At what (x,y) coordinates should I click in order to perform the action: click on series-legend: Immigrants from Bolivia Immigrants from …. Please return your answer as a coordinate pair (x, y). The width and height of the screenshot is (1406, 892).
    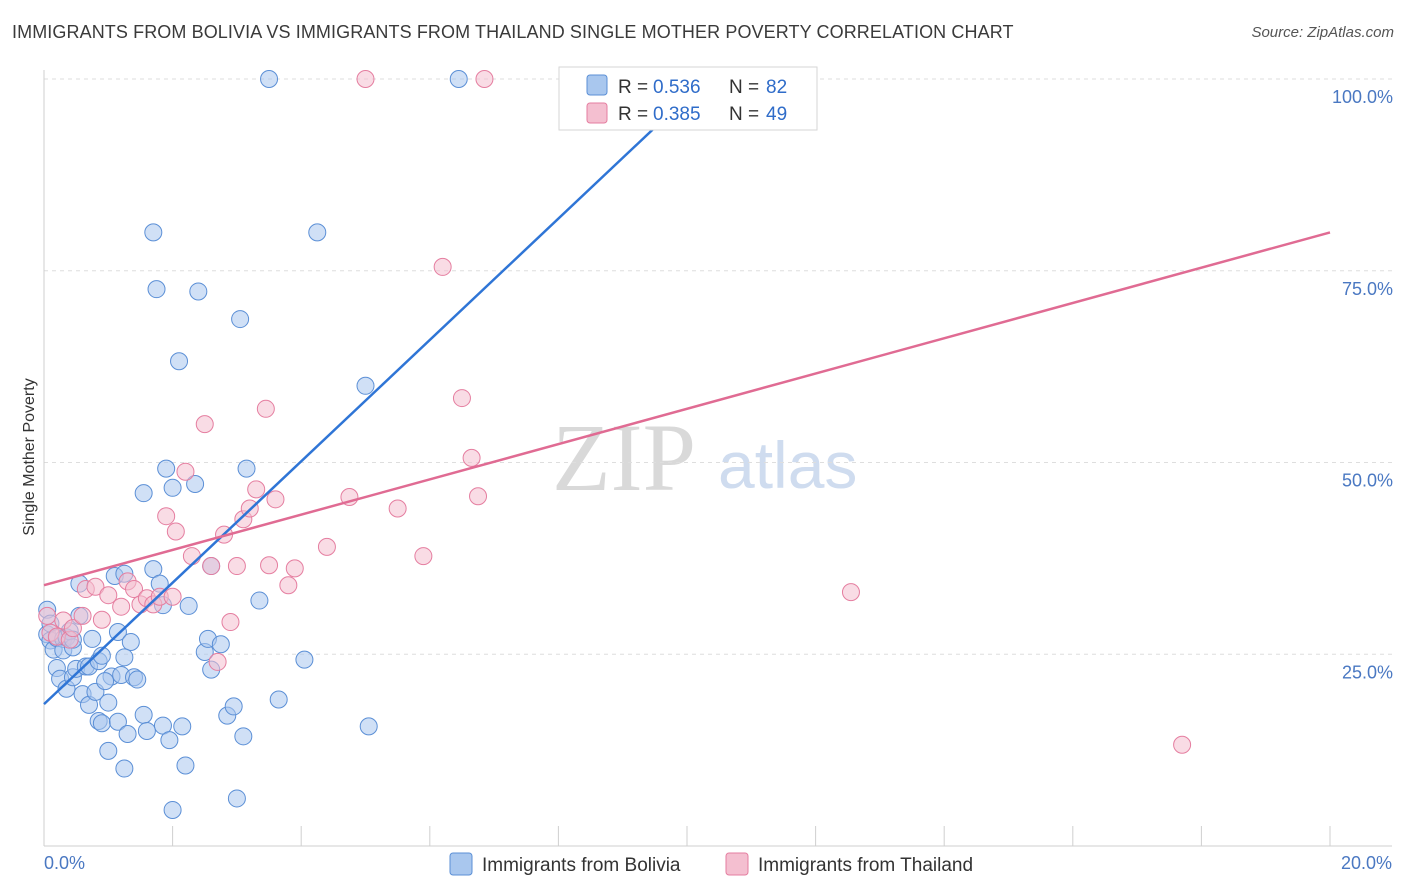
    Looking at the image, I should click on (711, 864).